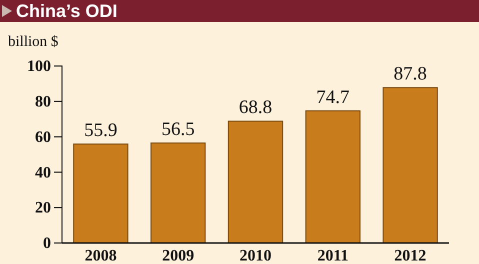 The height and width of the screenshot is (264, 479). Describe the element at coordinates (101, 131) in the screenshot. I see `data-label: 55.9` at that location.